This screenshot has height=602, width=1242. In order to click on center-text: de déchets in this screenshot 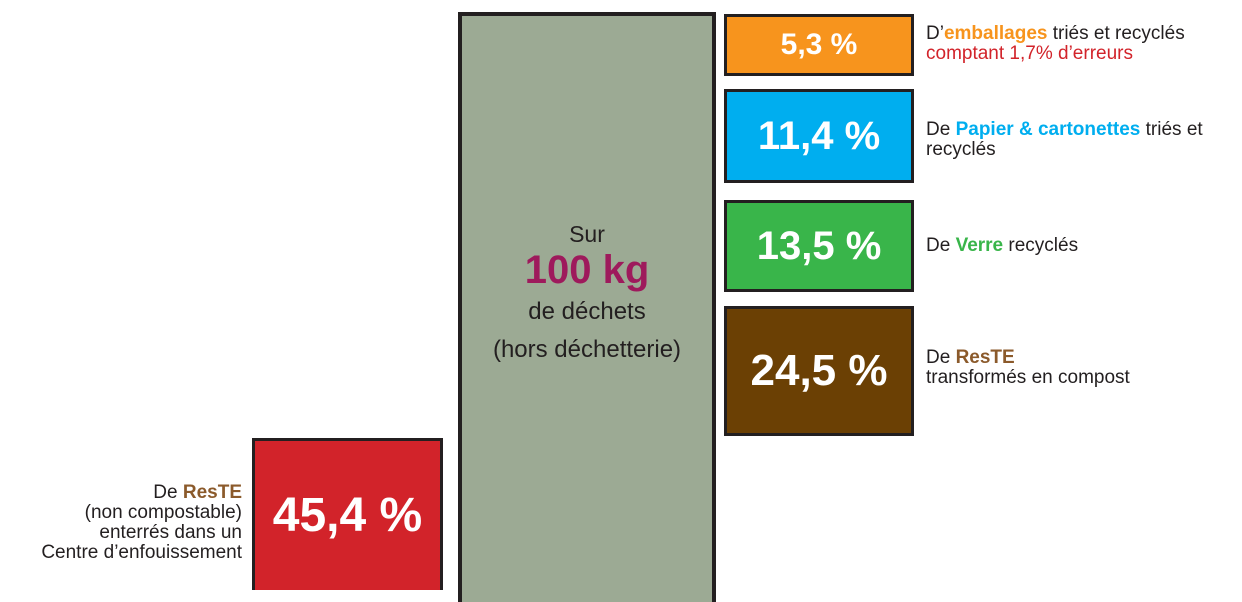, I will do `click(587, 311)`.